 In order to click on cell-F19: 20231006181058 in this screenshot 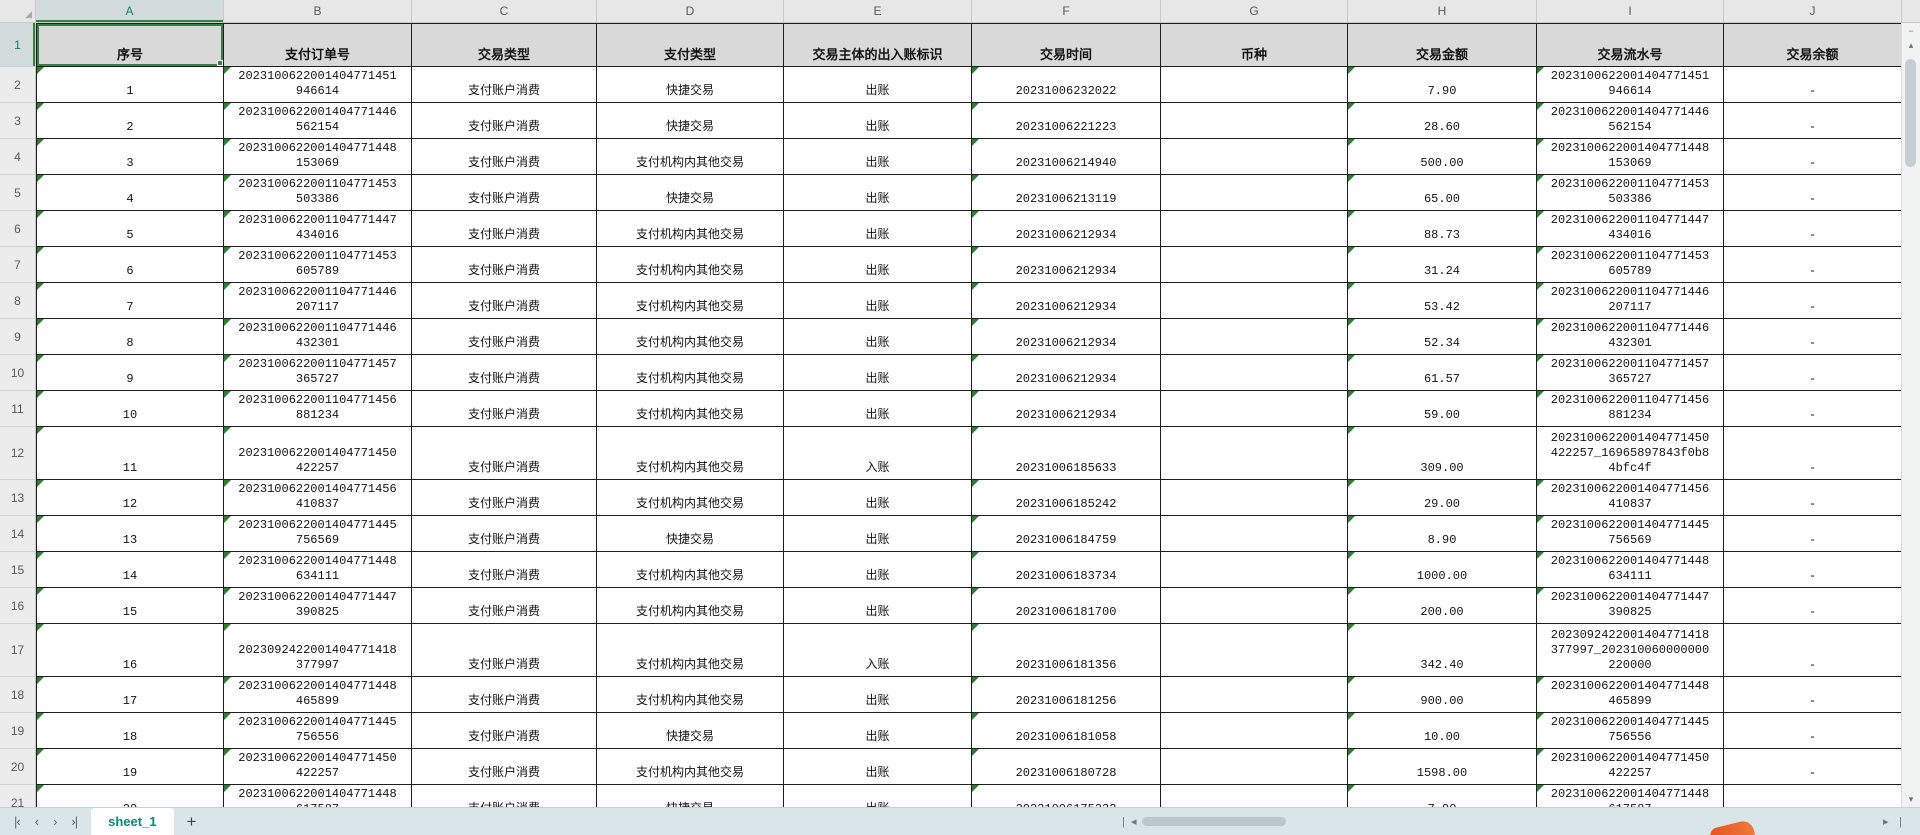, I will do `click(1066, 731)`.